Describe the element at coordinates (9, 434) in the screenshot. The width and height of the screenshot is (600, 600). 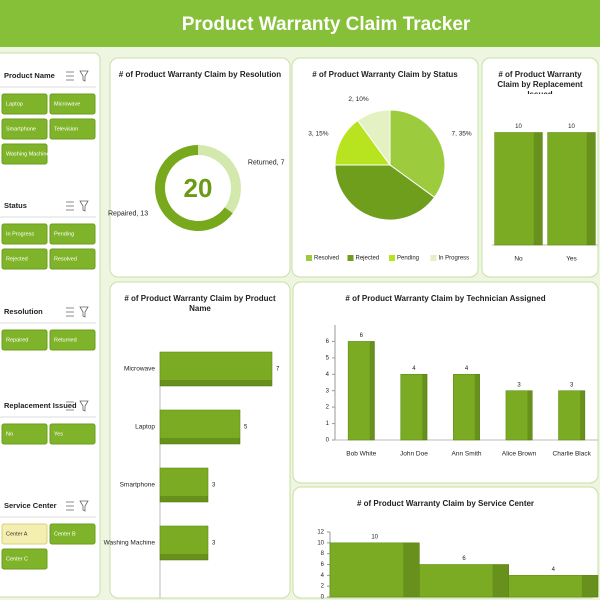
I see `slicer-item: No` at that location.